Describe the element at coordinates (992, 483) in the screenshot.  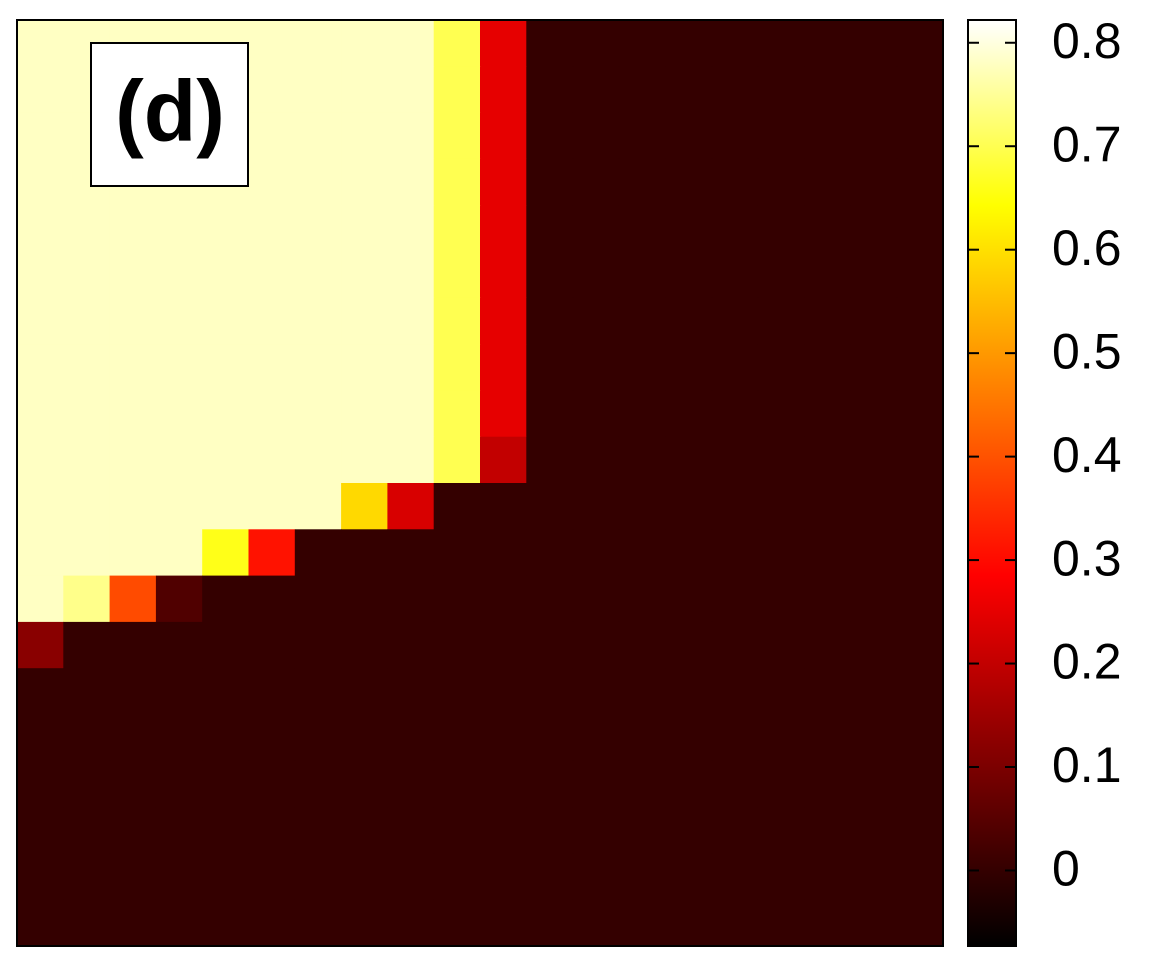
I see `colorbar` at that location.